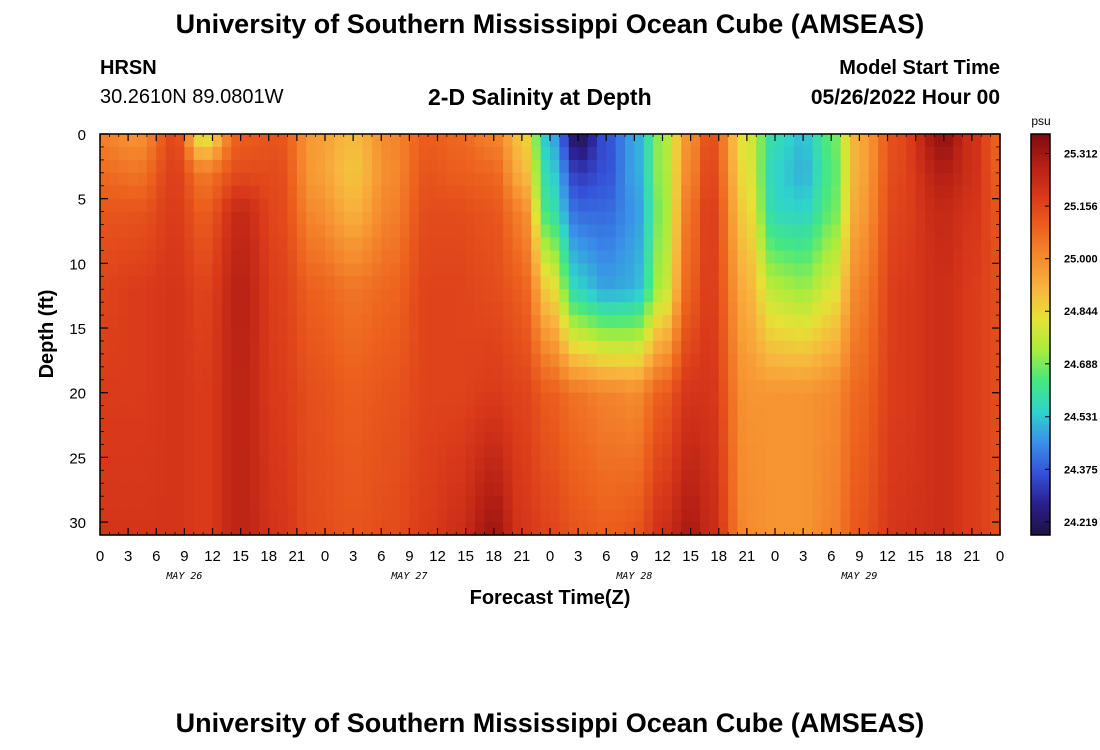 The height and width of the screenshot is (750, 1100). What do you see at coordinates (1081, 207) in the screenshot?
I see `colorbar-tick-label: 25.156` at bounding box center [1081, 207].